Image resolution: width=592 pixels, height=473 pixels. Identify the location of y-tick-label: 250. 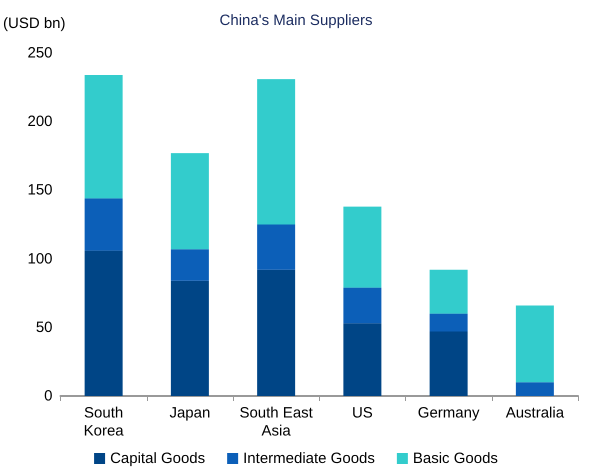
(40, 53).